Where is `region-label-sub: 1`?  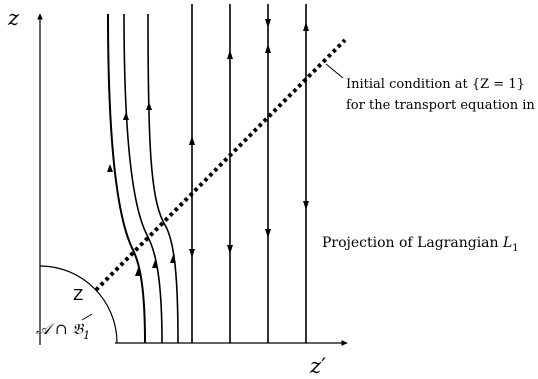
region-label-sub: 1 is located at coordinates (86, 335).